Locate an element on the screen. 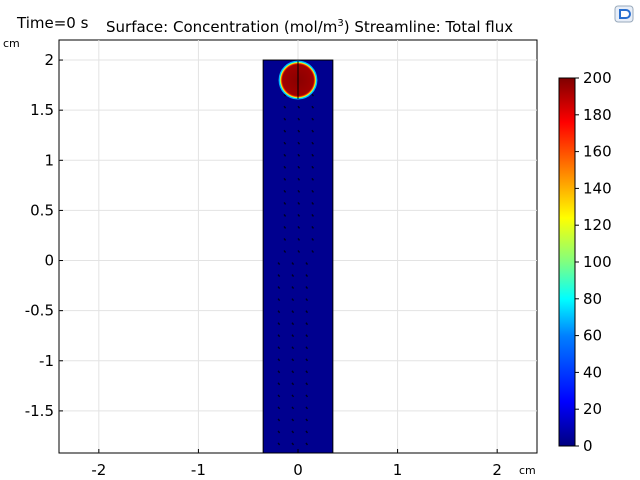  y-axis-ticks: 2 1.5 1 0.5 0 -0.5 -1 -1.5 is located at coordinates (44, 235).